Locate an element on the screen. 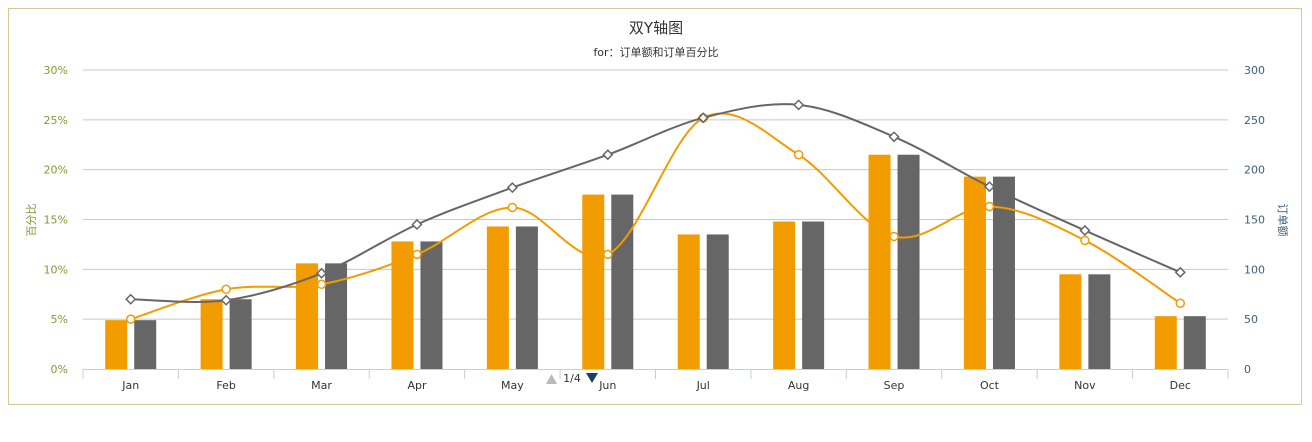 This screenshot has height=442, width=1312. left-tick-label: 20% is located at coordinates (56, 170).